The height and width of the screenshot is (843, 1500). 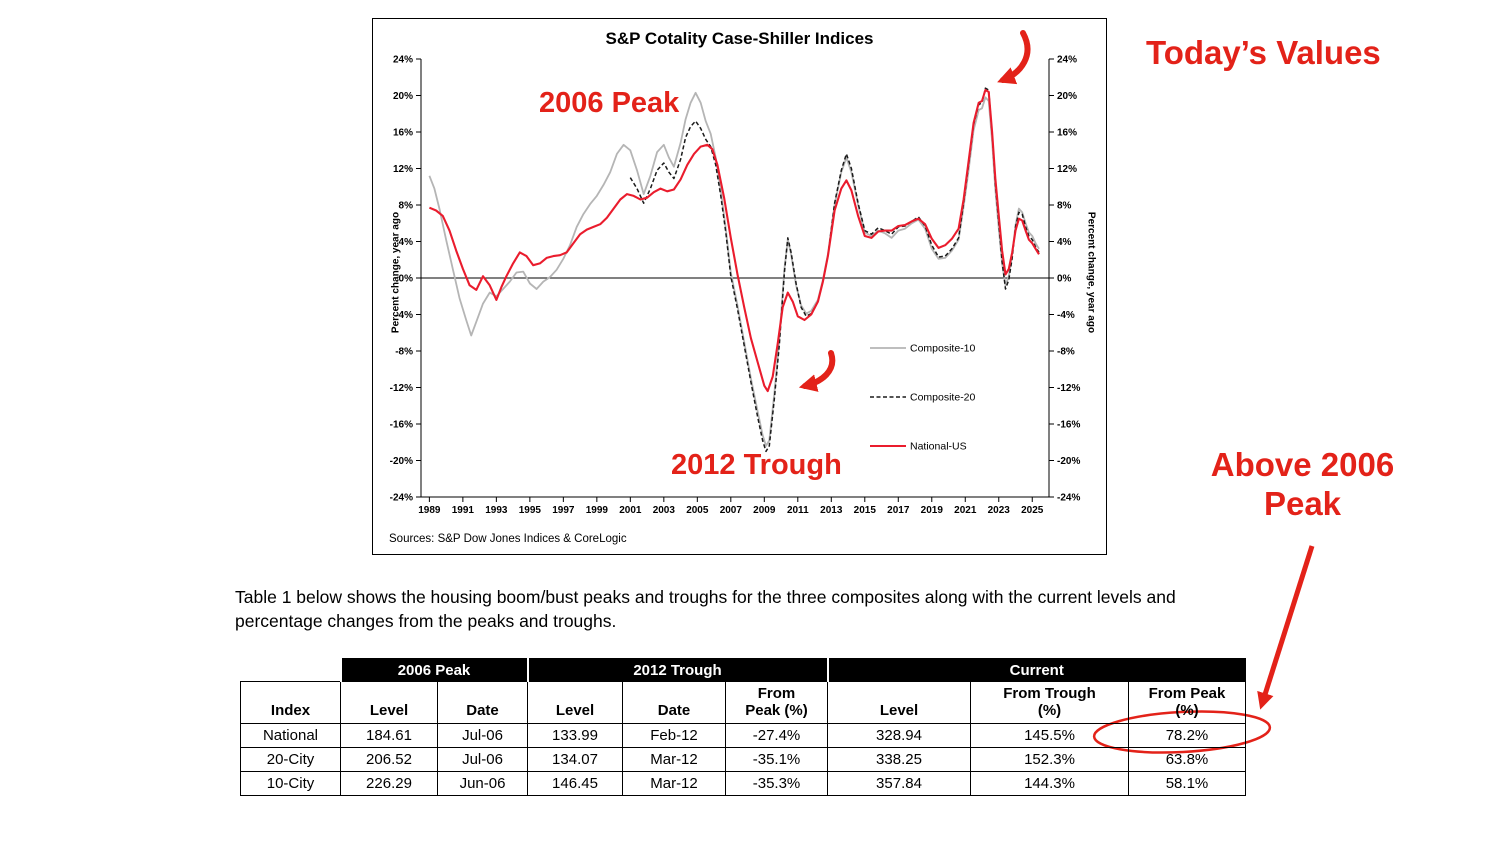 I want to click on x-tick-label: 1993, so click(x=496, y=510).